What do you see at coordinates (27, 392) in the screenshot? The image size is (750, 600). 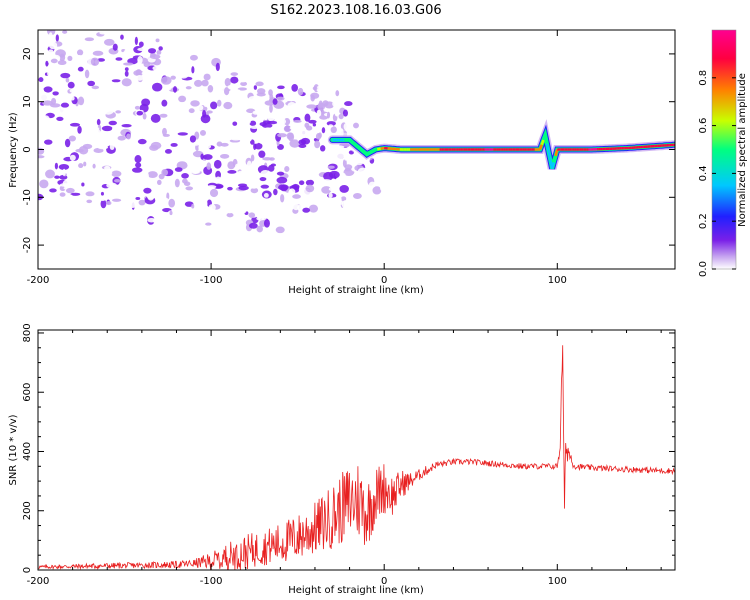 I see `y-tick-label: 600` at bounding box center [27, 392].